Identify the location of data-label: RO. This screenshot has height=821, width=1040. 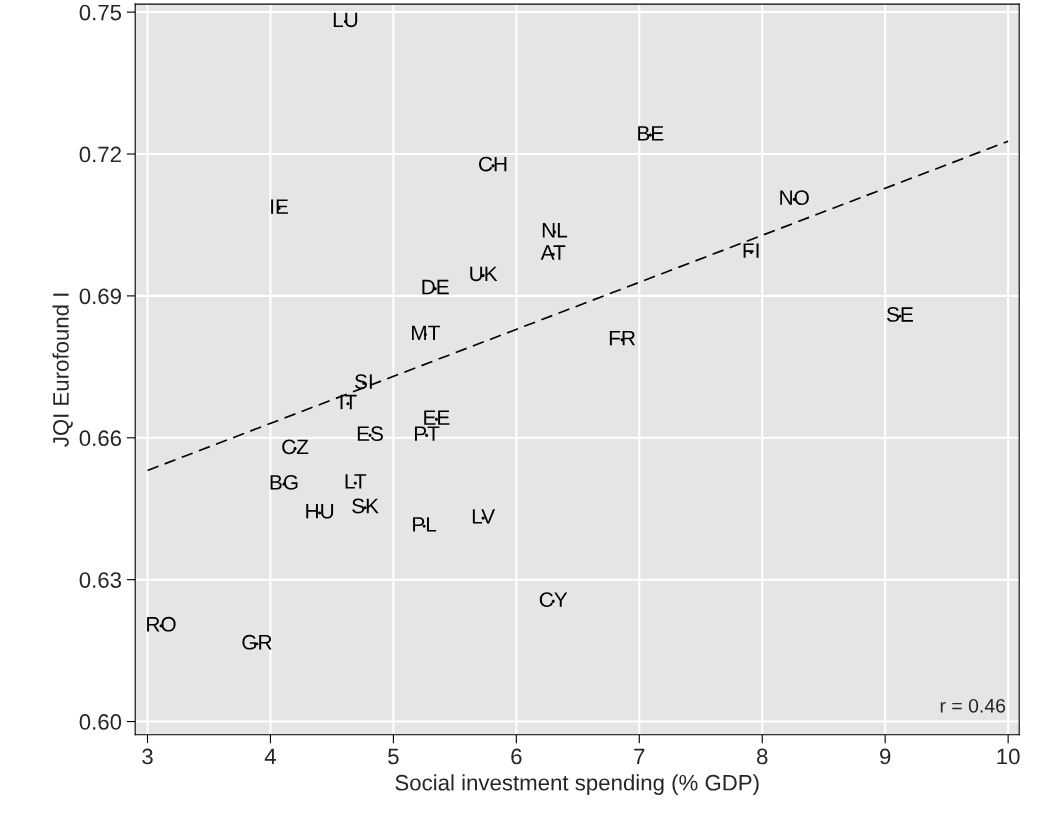
(161, 624).